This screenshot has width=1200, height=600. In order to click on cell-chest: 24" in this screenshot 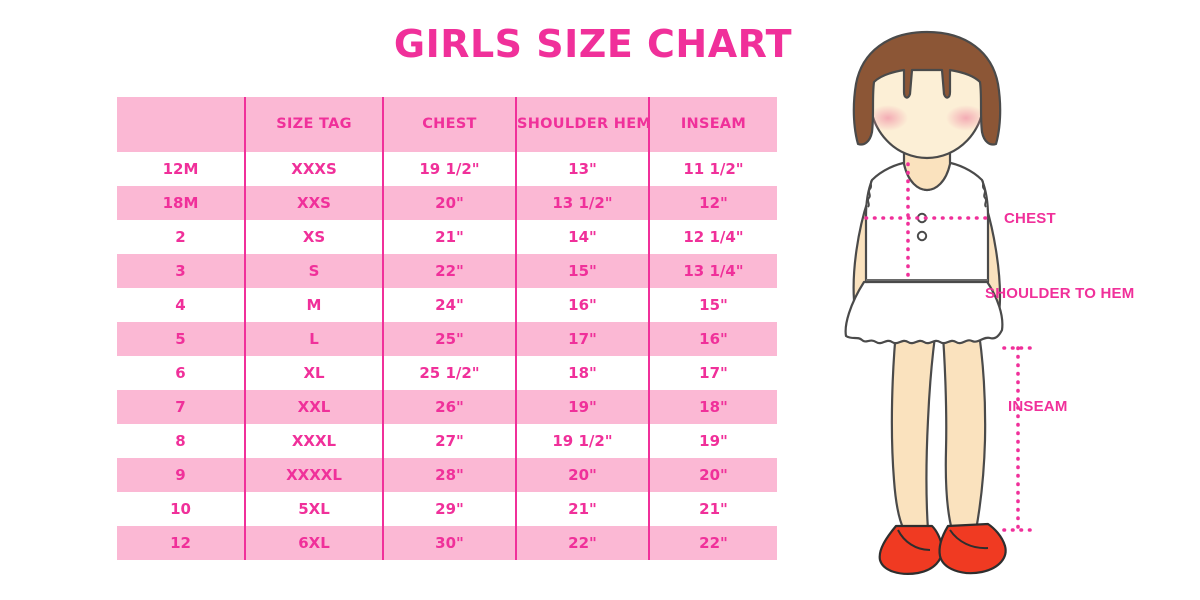, I will do `click(450, 305)`.